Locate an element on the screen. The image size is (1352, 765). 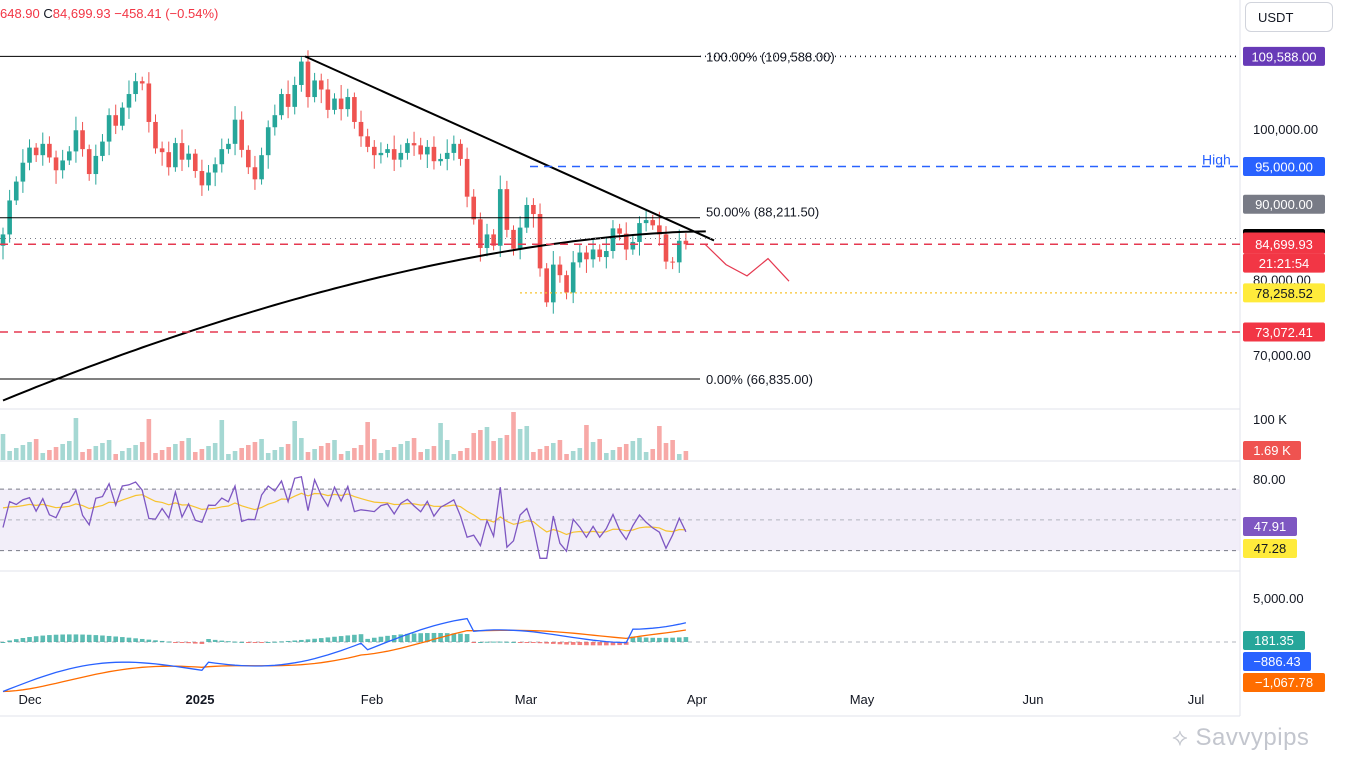
macd-hist-tag: 181.35 is located at coordinates (1274, 640).